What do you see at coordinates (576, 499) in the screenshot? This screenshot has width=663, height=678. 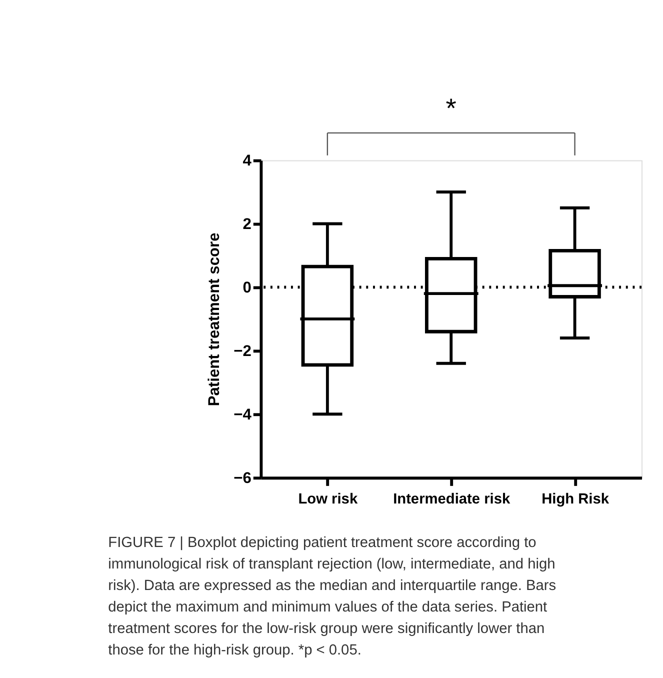 I see `x-tick-label: High Risk` at bounding box center [576, 499].